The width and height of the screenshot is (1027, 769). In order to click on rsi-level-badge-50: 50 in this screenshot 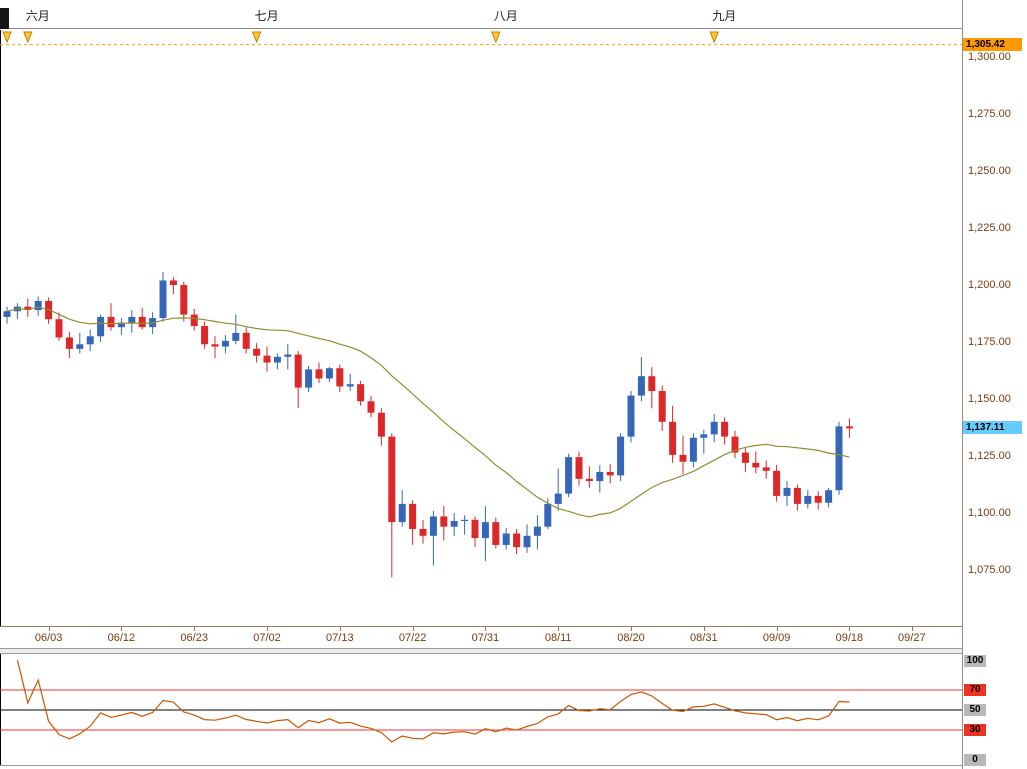, I will do `click(975, 710)`.